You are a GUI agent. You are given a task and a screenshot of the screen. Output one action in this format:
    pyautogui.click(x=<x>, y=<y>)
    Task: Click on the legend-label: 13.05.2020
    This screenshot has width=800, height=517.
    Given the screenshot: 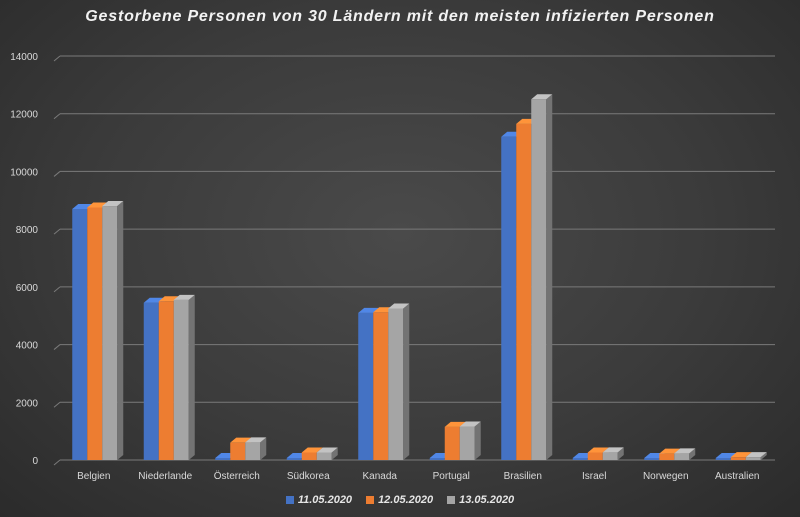 What is the action you would take?
    pyautogui.click(x=487, y=500)
    